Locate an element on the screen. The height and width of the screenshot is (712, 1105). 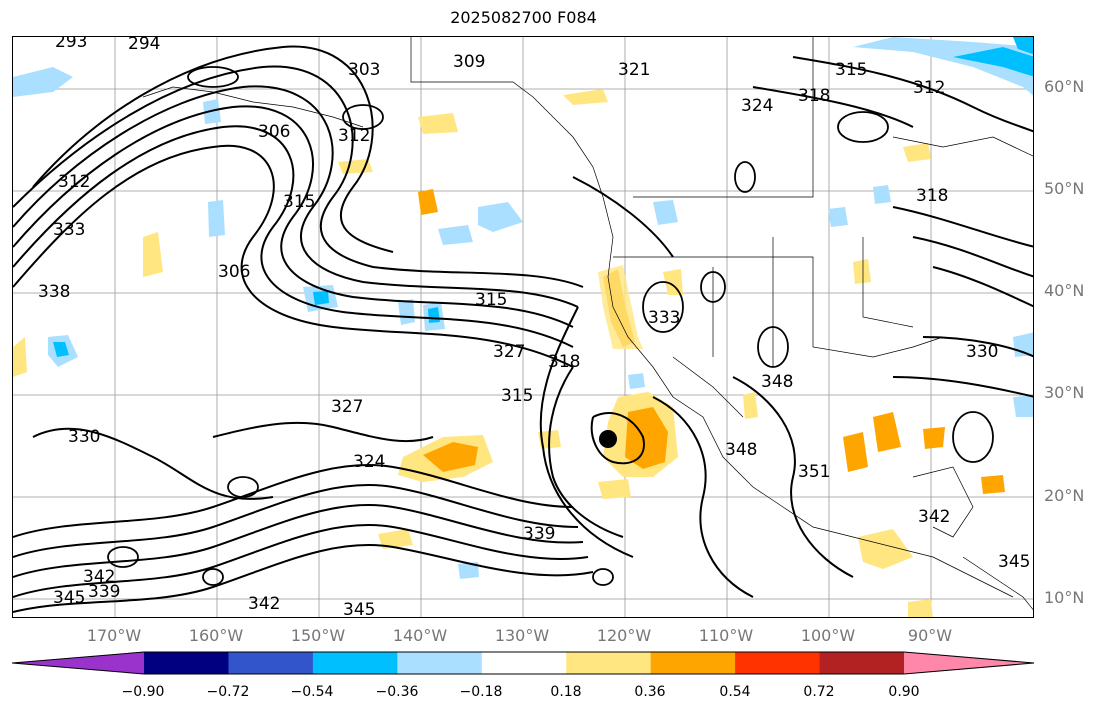
contour-label: 321 is located at coordinates (634, 70).